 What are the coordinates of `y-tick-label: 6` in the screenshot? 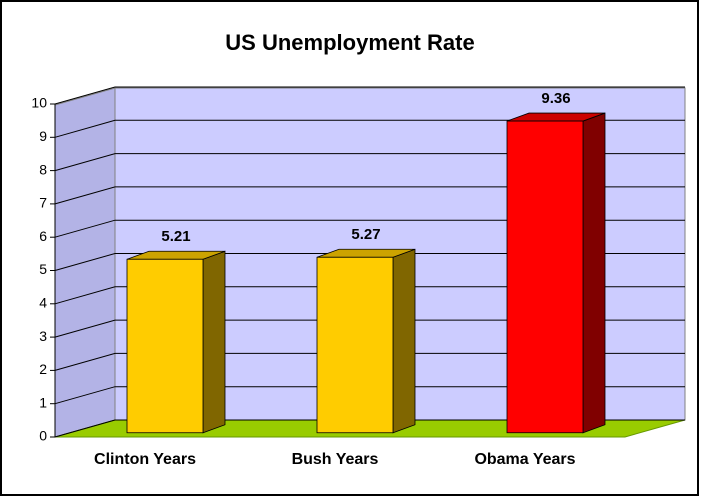 It's located at (43, 236).